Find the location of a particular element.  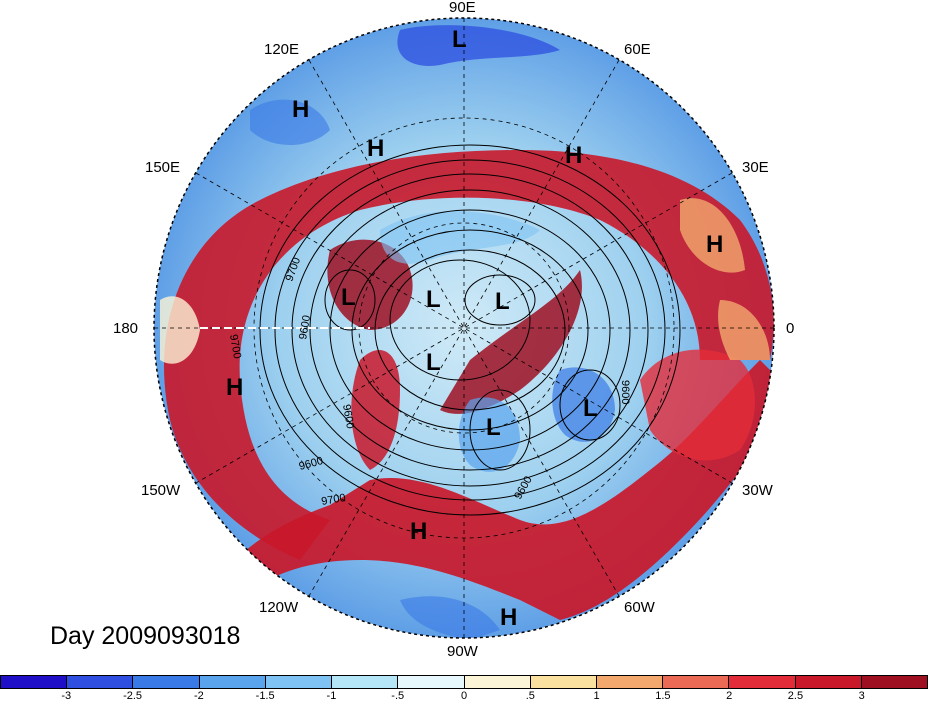

date-title: Day 2009093018 is located at coordinates (145, 636).